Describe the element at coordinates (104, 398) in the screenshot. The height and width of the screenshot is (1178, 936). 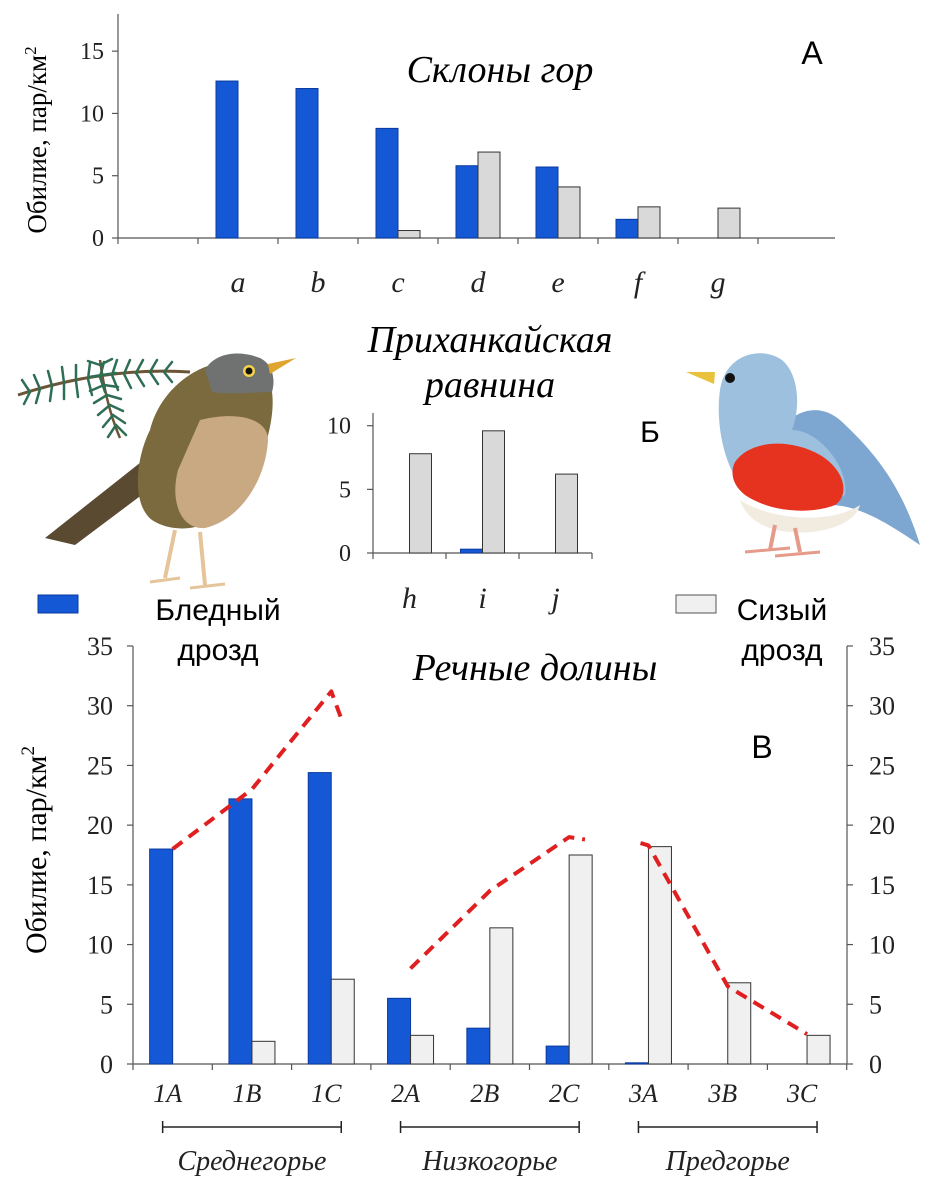
I see `fir-branch-illustration` at that location.